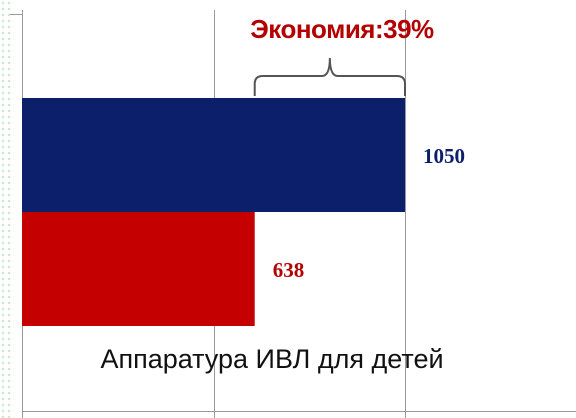 The image size is (576, 418). Describe the element at coordinates (444, 156) in the screenshot. I see `value-label-0: 1050` at that location.